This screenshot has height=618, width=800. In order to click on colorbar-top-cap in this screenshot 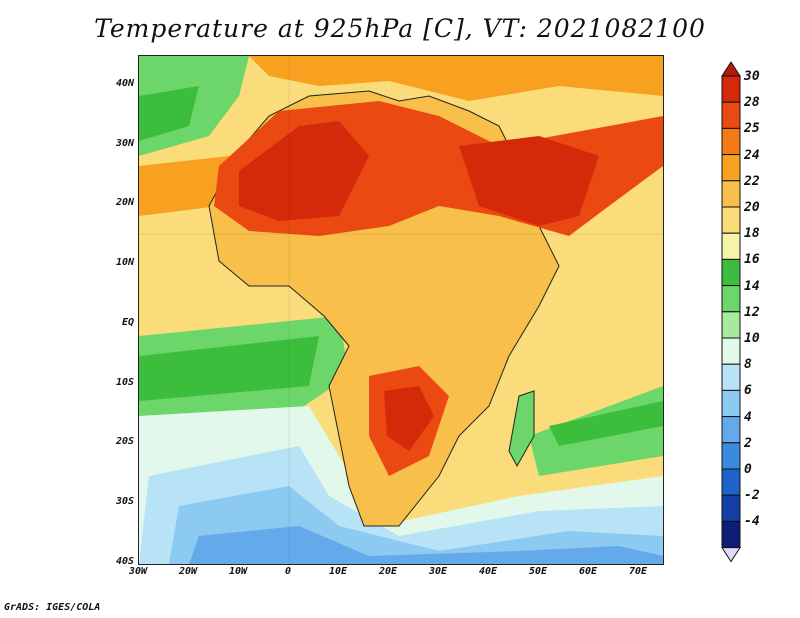, I will do `click(731, 69)`.